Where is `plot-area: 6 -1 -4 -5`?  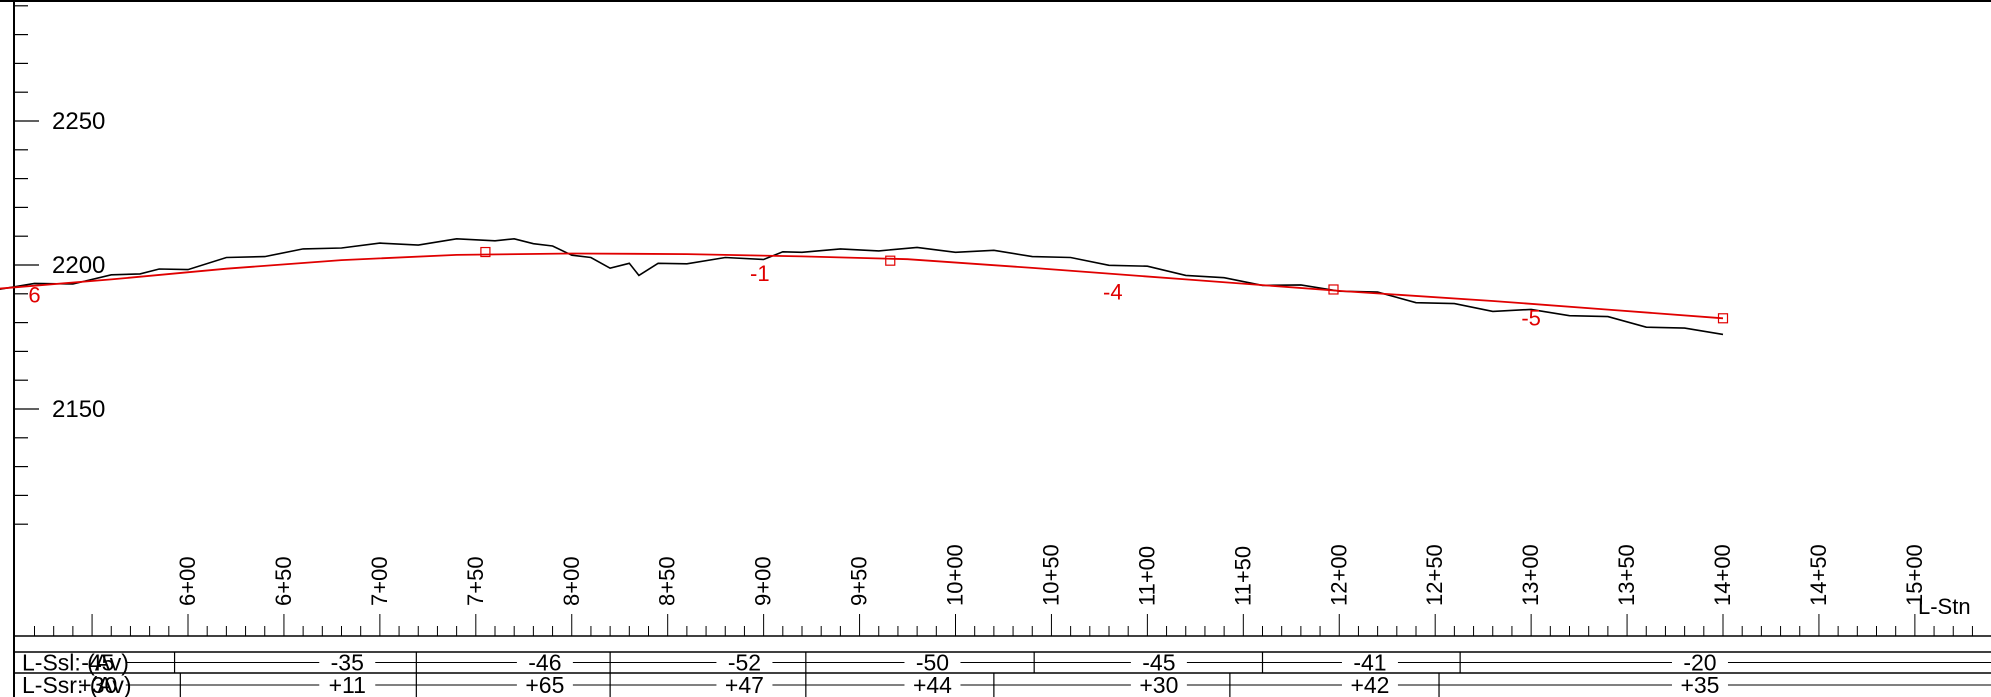
plot-area: 6 -1 -4 -5 is located at coordinates (864, 286).